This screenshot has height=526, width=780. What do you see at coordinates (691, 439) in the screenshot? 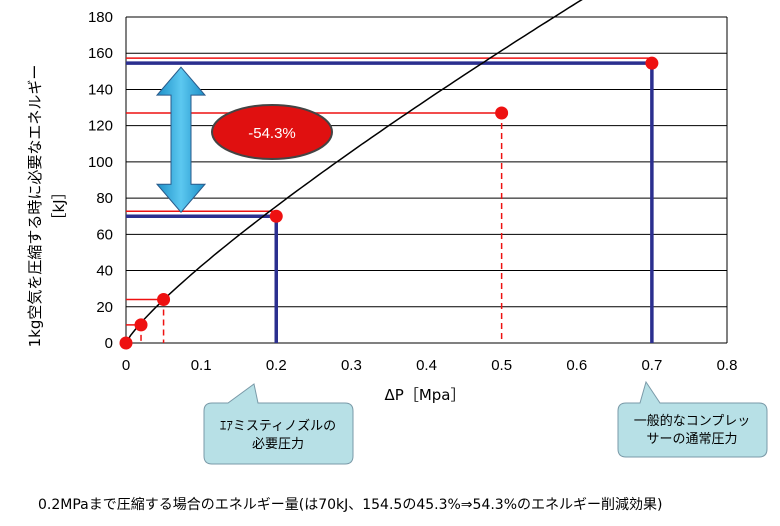
I see `callout-compressor-line2: サーの通常圧力` at bounding box center [691, 439].